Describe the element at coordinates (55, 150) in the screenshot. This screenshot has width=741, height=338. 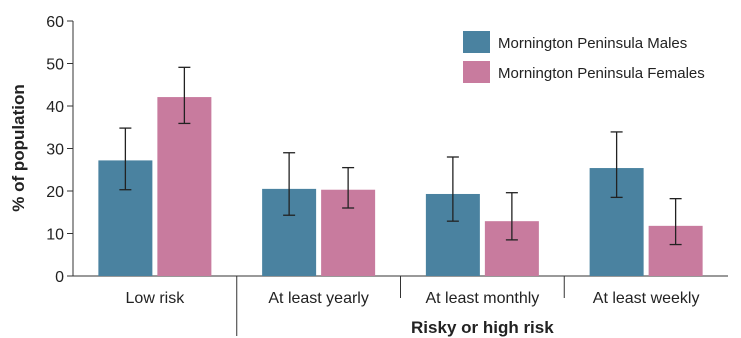
I see `y-tick-label: 30` at that location.